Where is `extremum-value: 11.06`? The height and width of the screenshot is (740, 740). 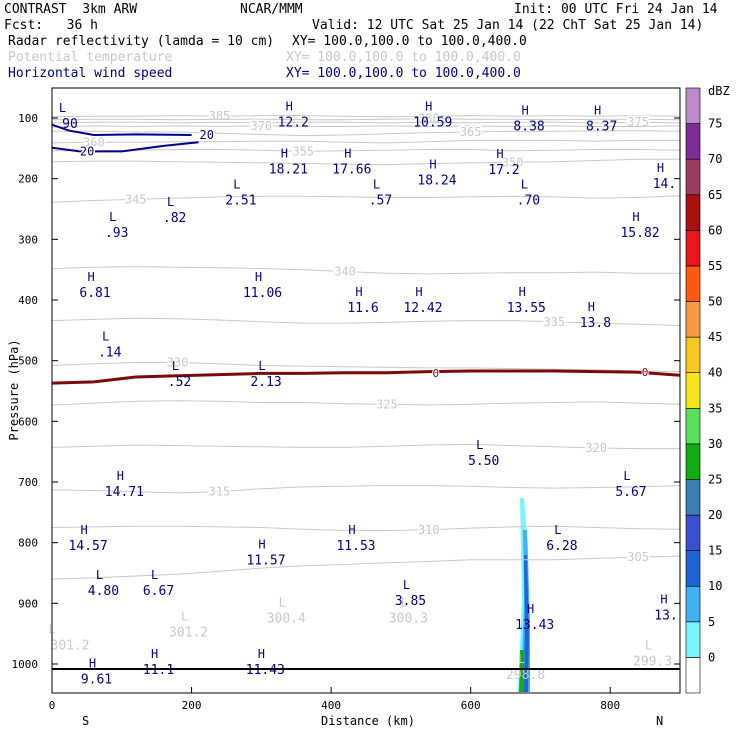 extremum-value: 11.06 is located at coordinates (262, 293).